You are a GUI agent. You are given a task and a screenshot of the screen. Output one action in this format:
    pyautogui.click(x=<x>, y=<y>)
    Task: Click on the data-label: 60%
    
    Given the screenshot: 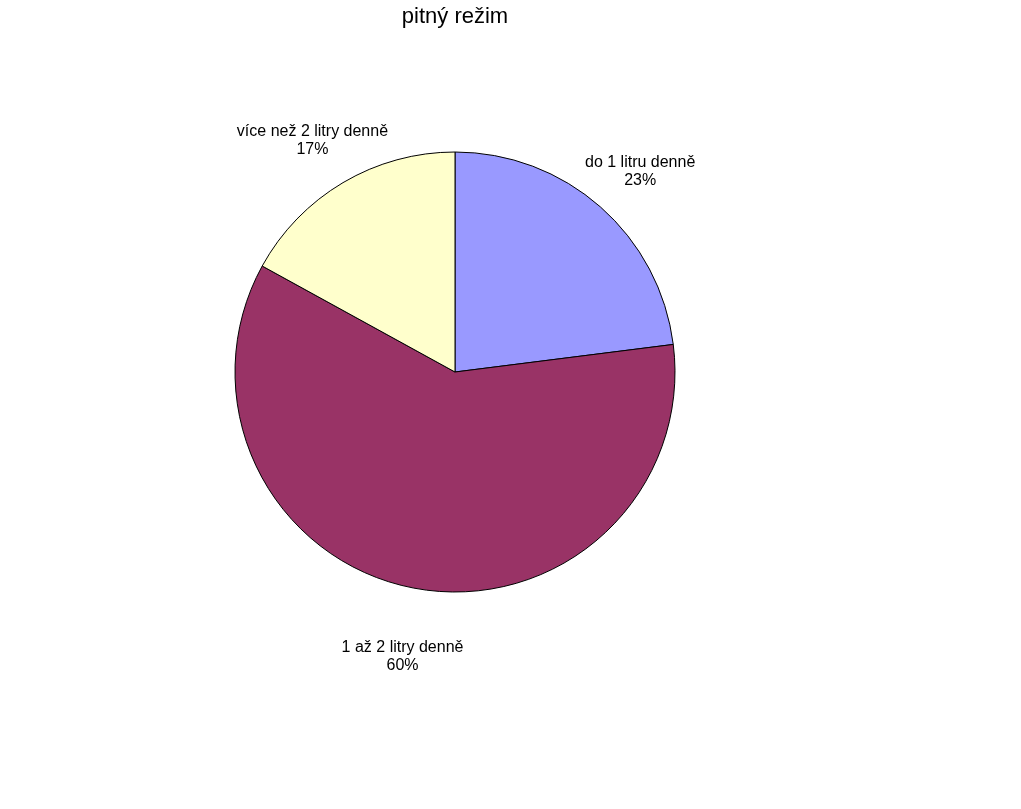 What is the action you would take?
    pyautogui.click(x=402, y=665)
    